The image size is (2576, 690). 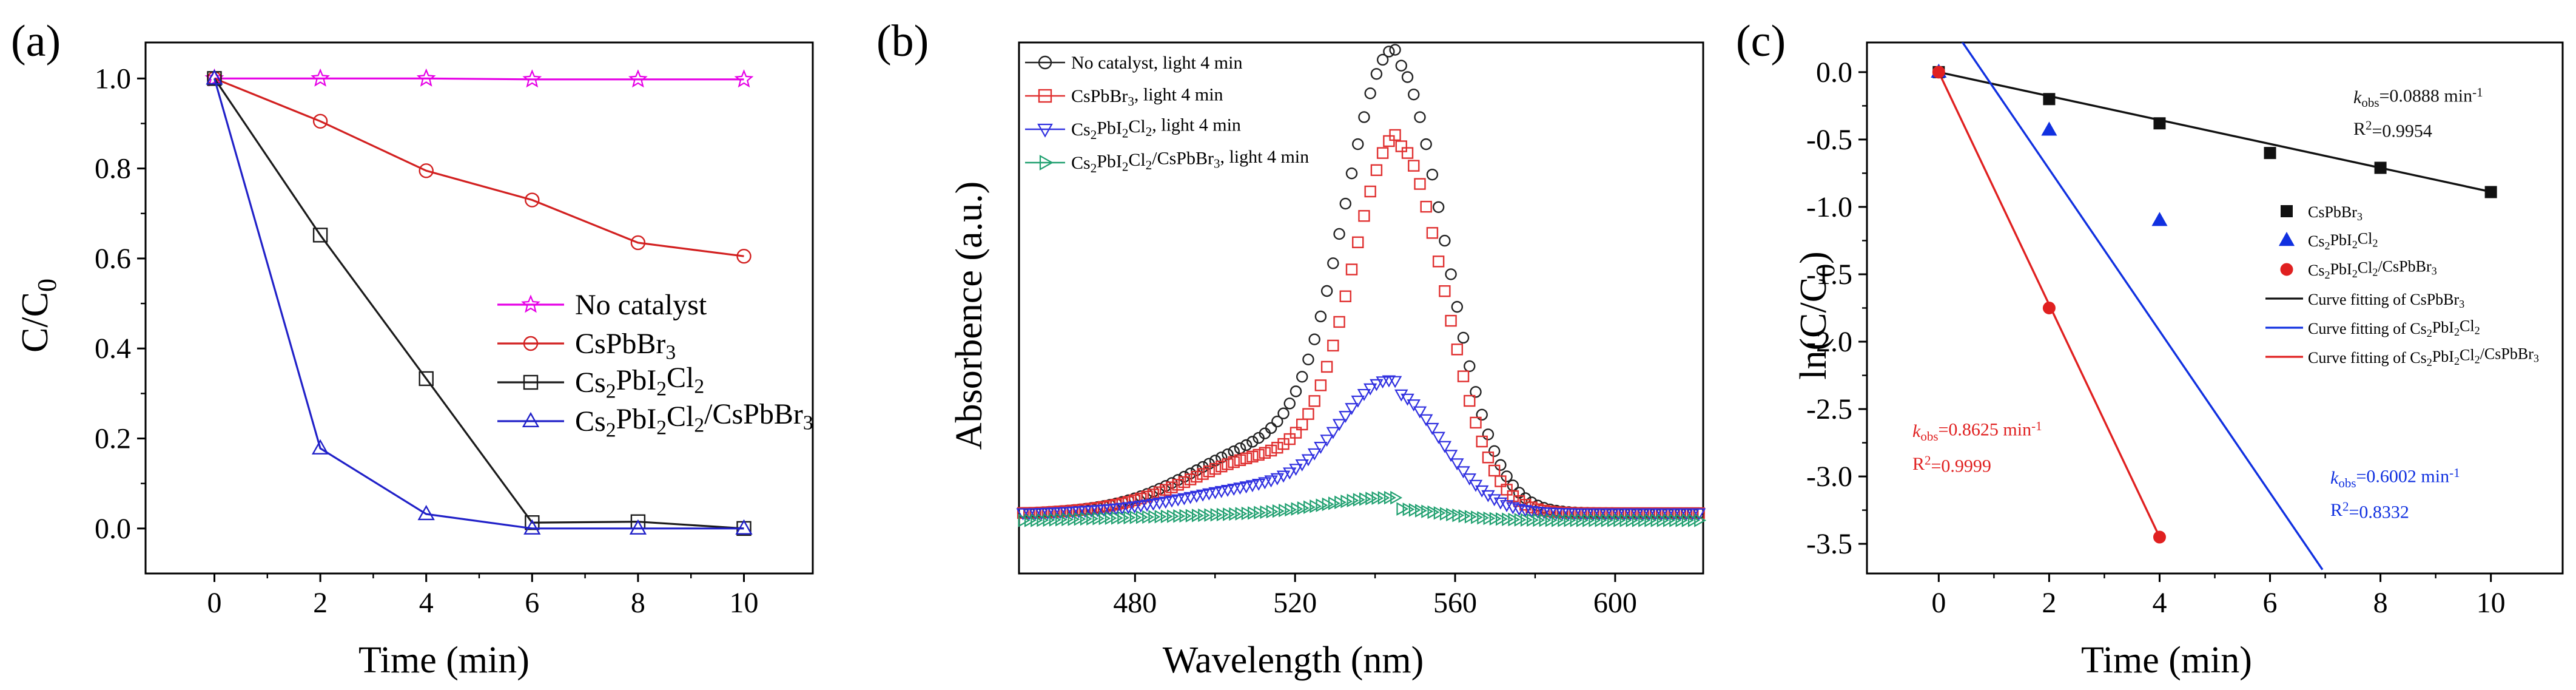 What do you see at coordinates (38, 316) in the screenshot?
I see `panel-a-y-axis-label: C/C0` at bounding box center [38, 316].